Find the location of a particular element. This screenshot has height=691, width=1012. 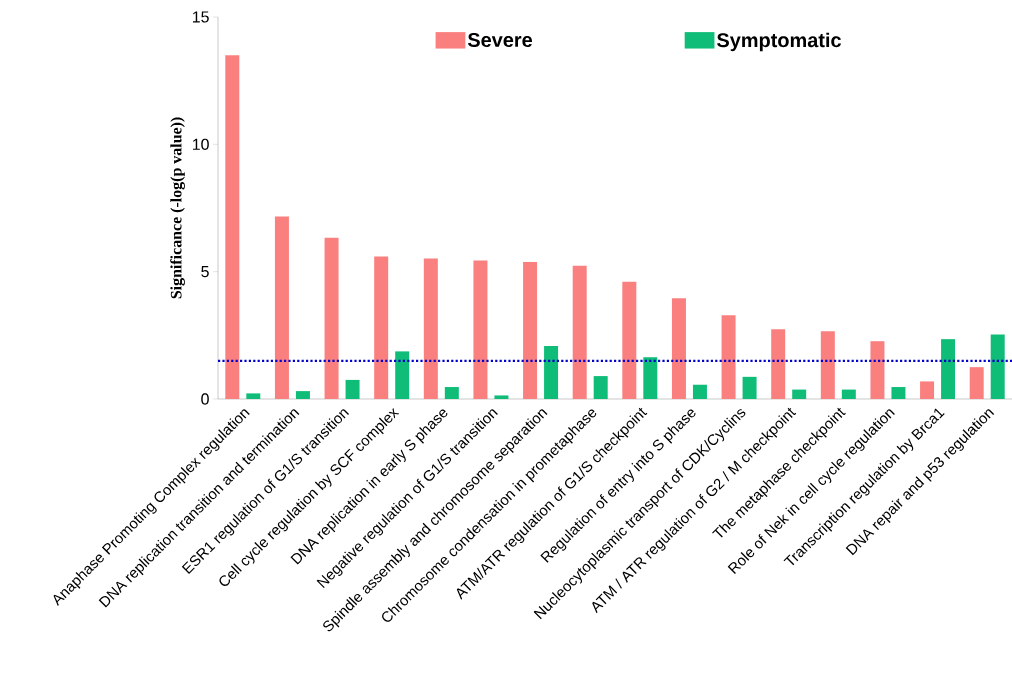

y-tick-label: 10 is located at coordinates (200, 144).